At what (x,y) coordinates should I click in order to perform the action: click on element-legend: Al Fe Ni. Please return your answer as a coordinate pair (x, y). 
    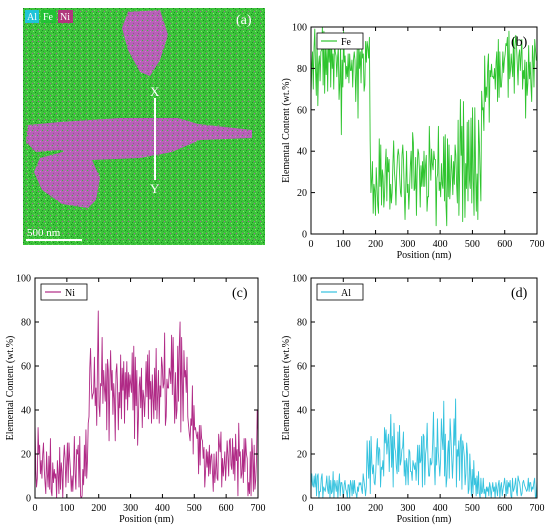
    Looking at the image, I should click on (49, 16).